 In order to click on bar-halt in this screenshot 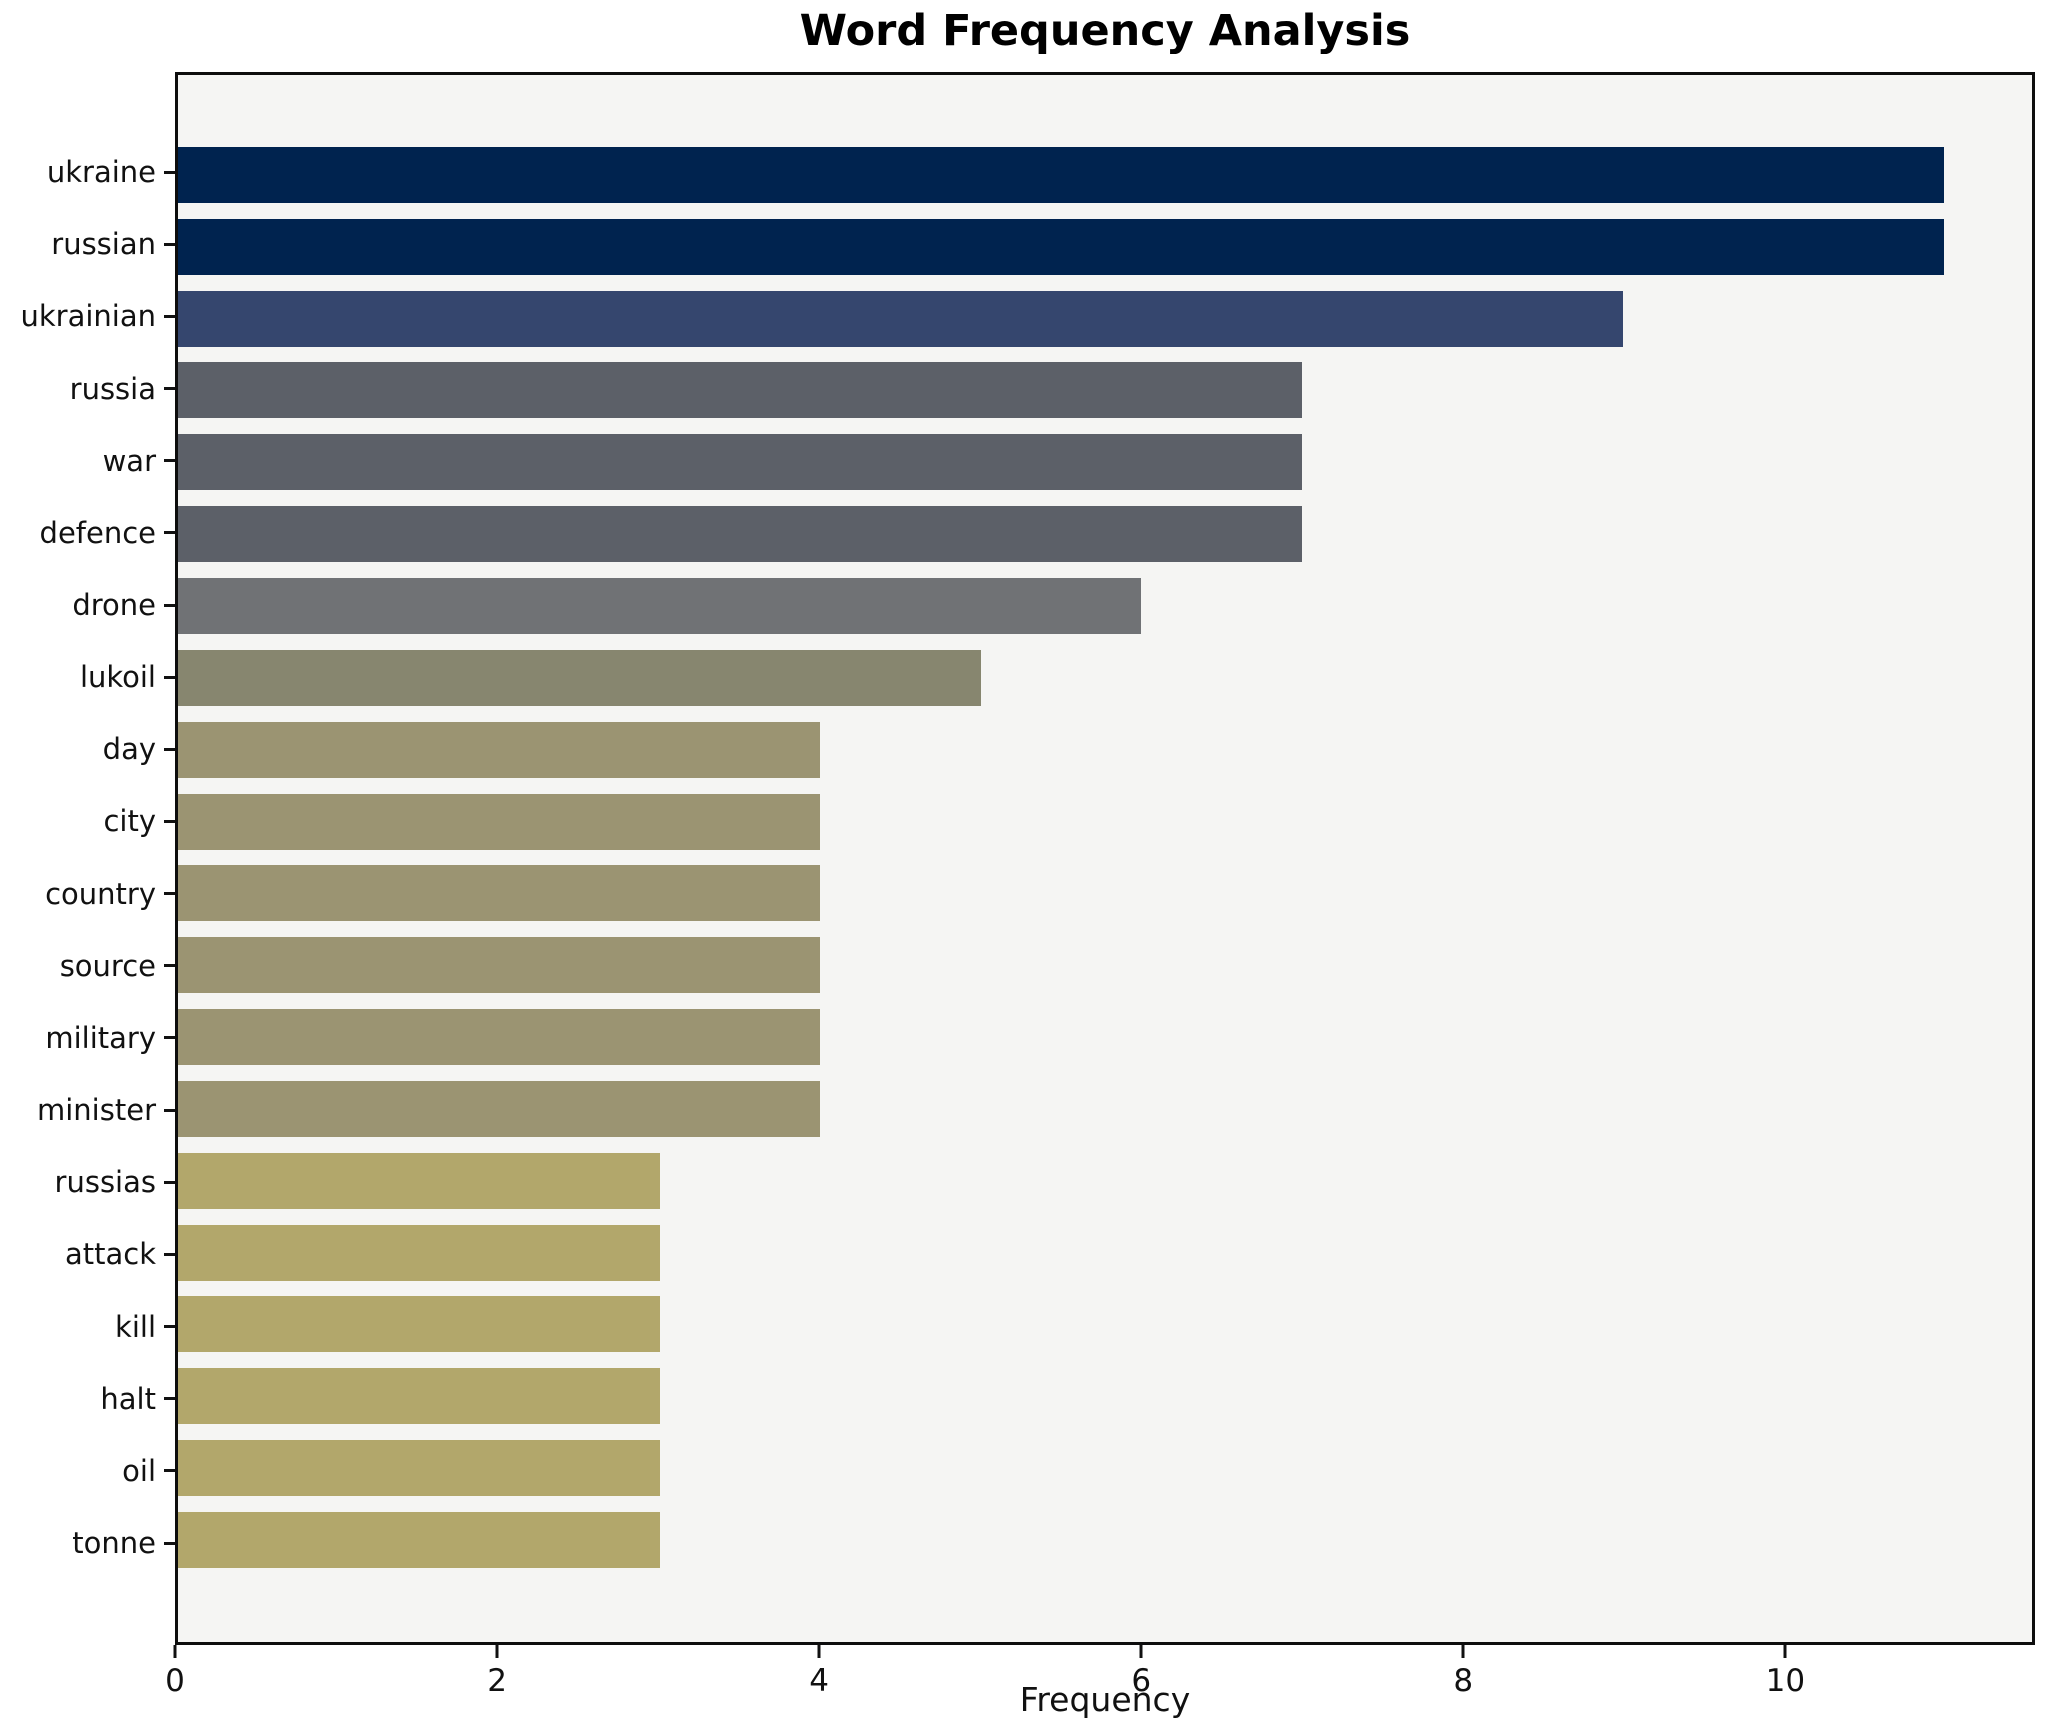, I will do `click(419, 1396)`.